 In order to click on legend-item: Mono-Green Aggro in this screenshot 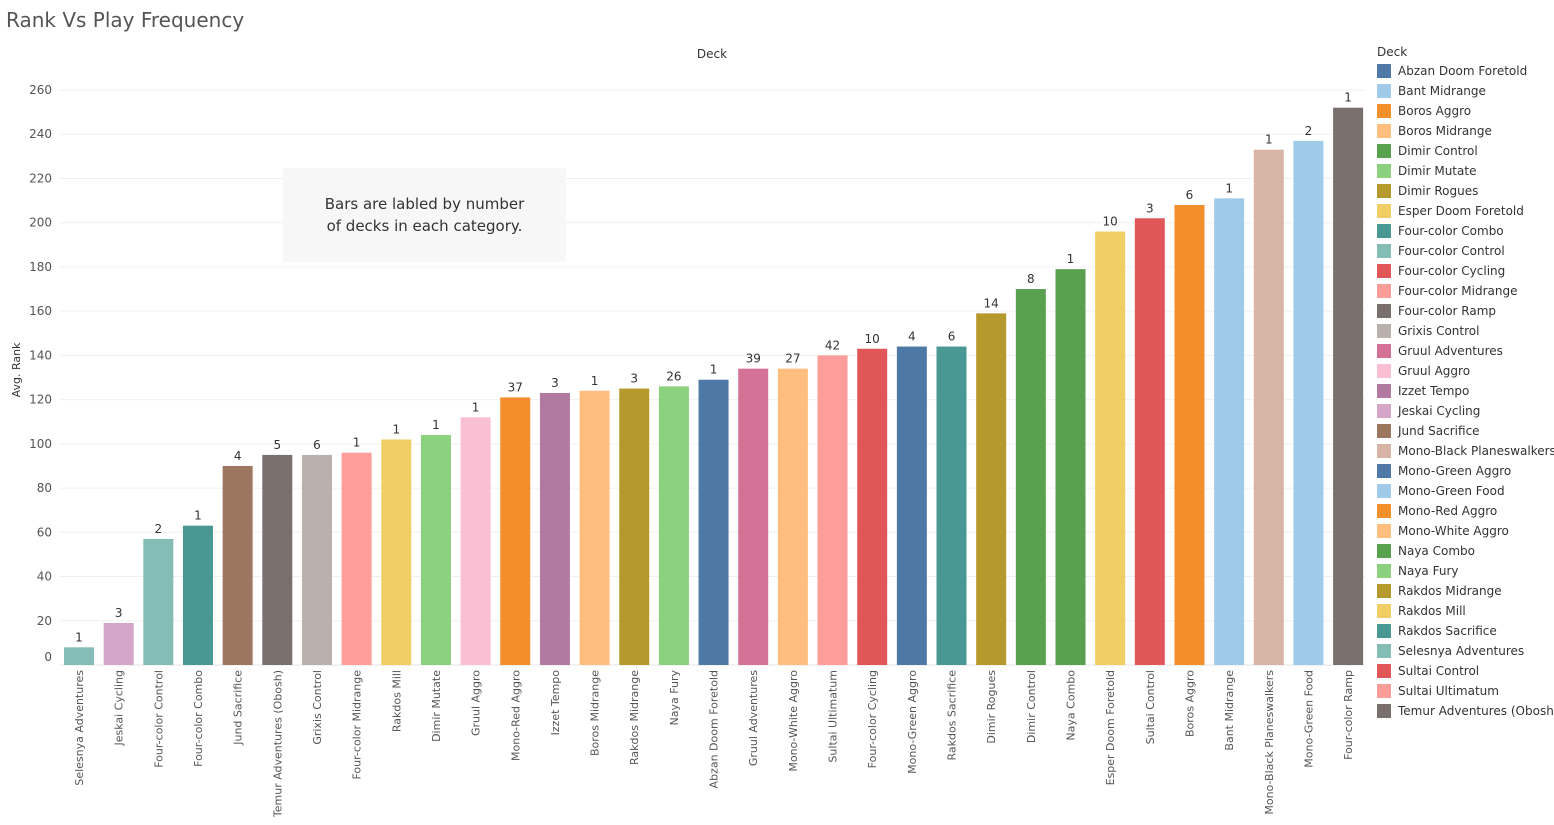, I will do `click(1465, 471)`.